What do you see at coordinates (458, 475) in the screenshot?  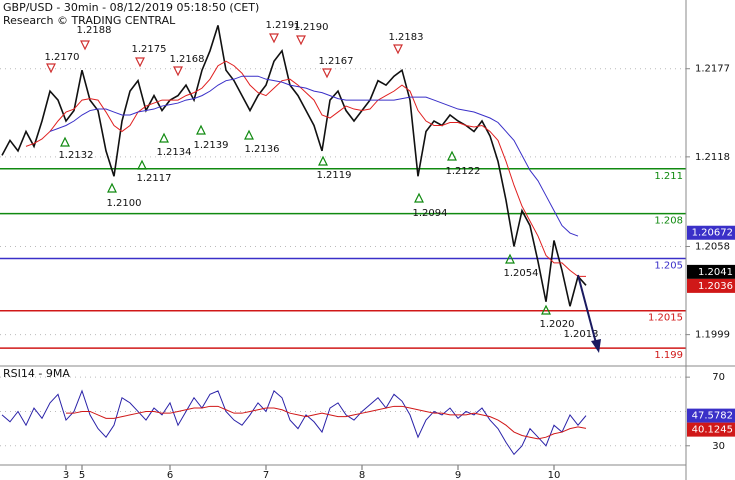 I see `x-tick-label: 9` at bounding box center [458, 475].